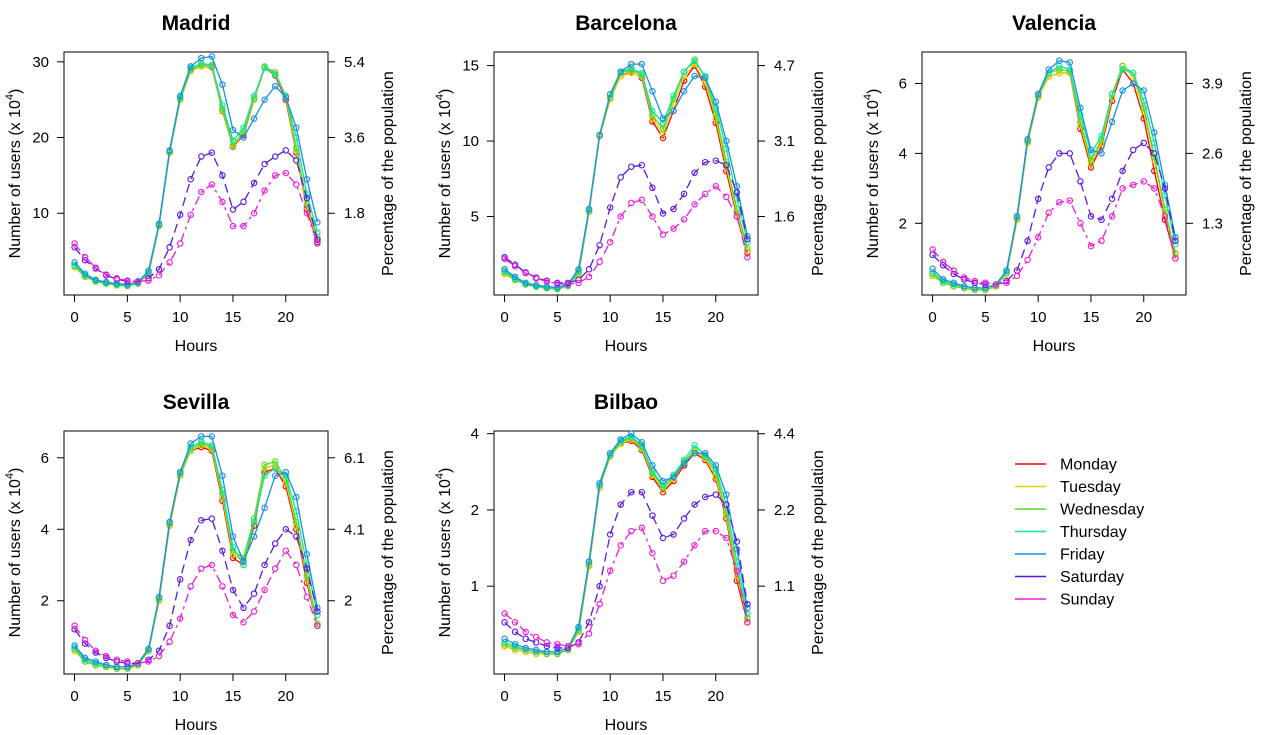 This screenshot has width=1262, height=735. I want to click on y-tick-label: 4, so click(45, 529).